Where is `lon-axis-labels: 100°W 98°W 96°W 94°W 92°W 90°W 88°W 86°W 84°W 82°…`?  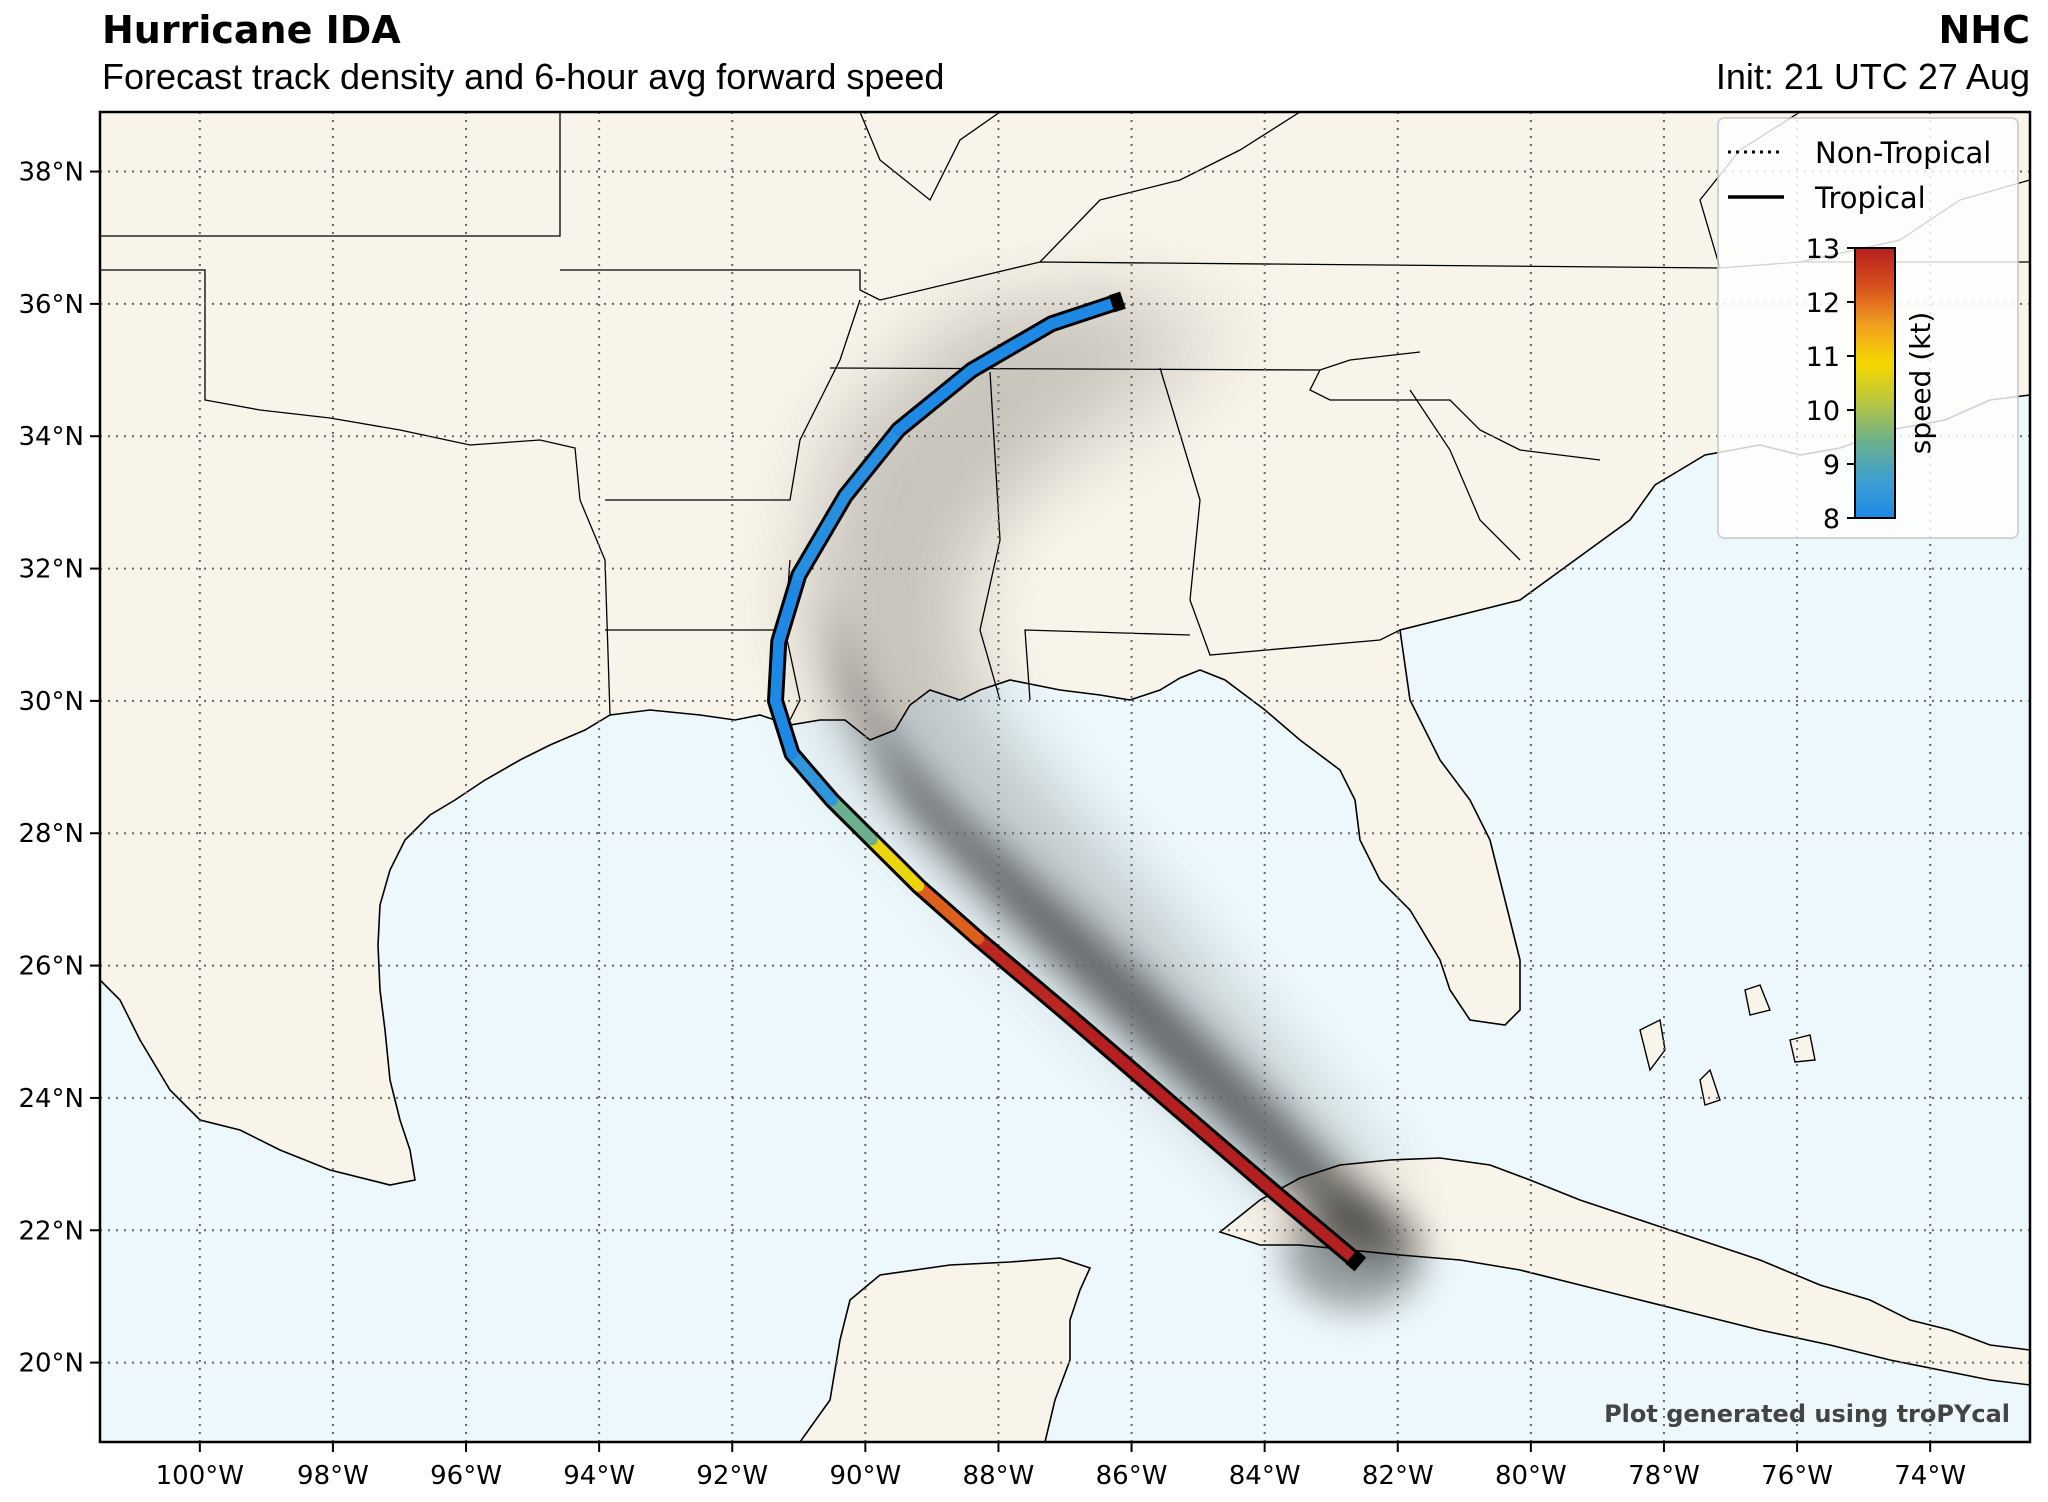
lon-axis-labels: 100°W 98°W 96°W 94°W 92°W 90°W 88°W 86°W 84°W 82°… is located at coordinates (1061, 1466).